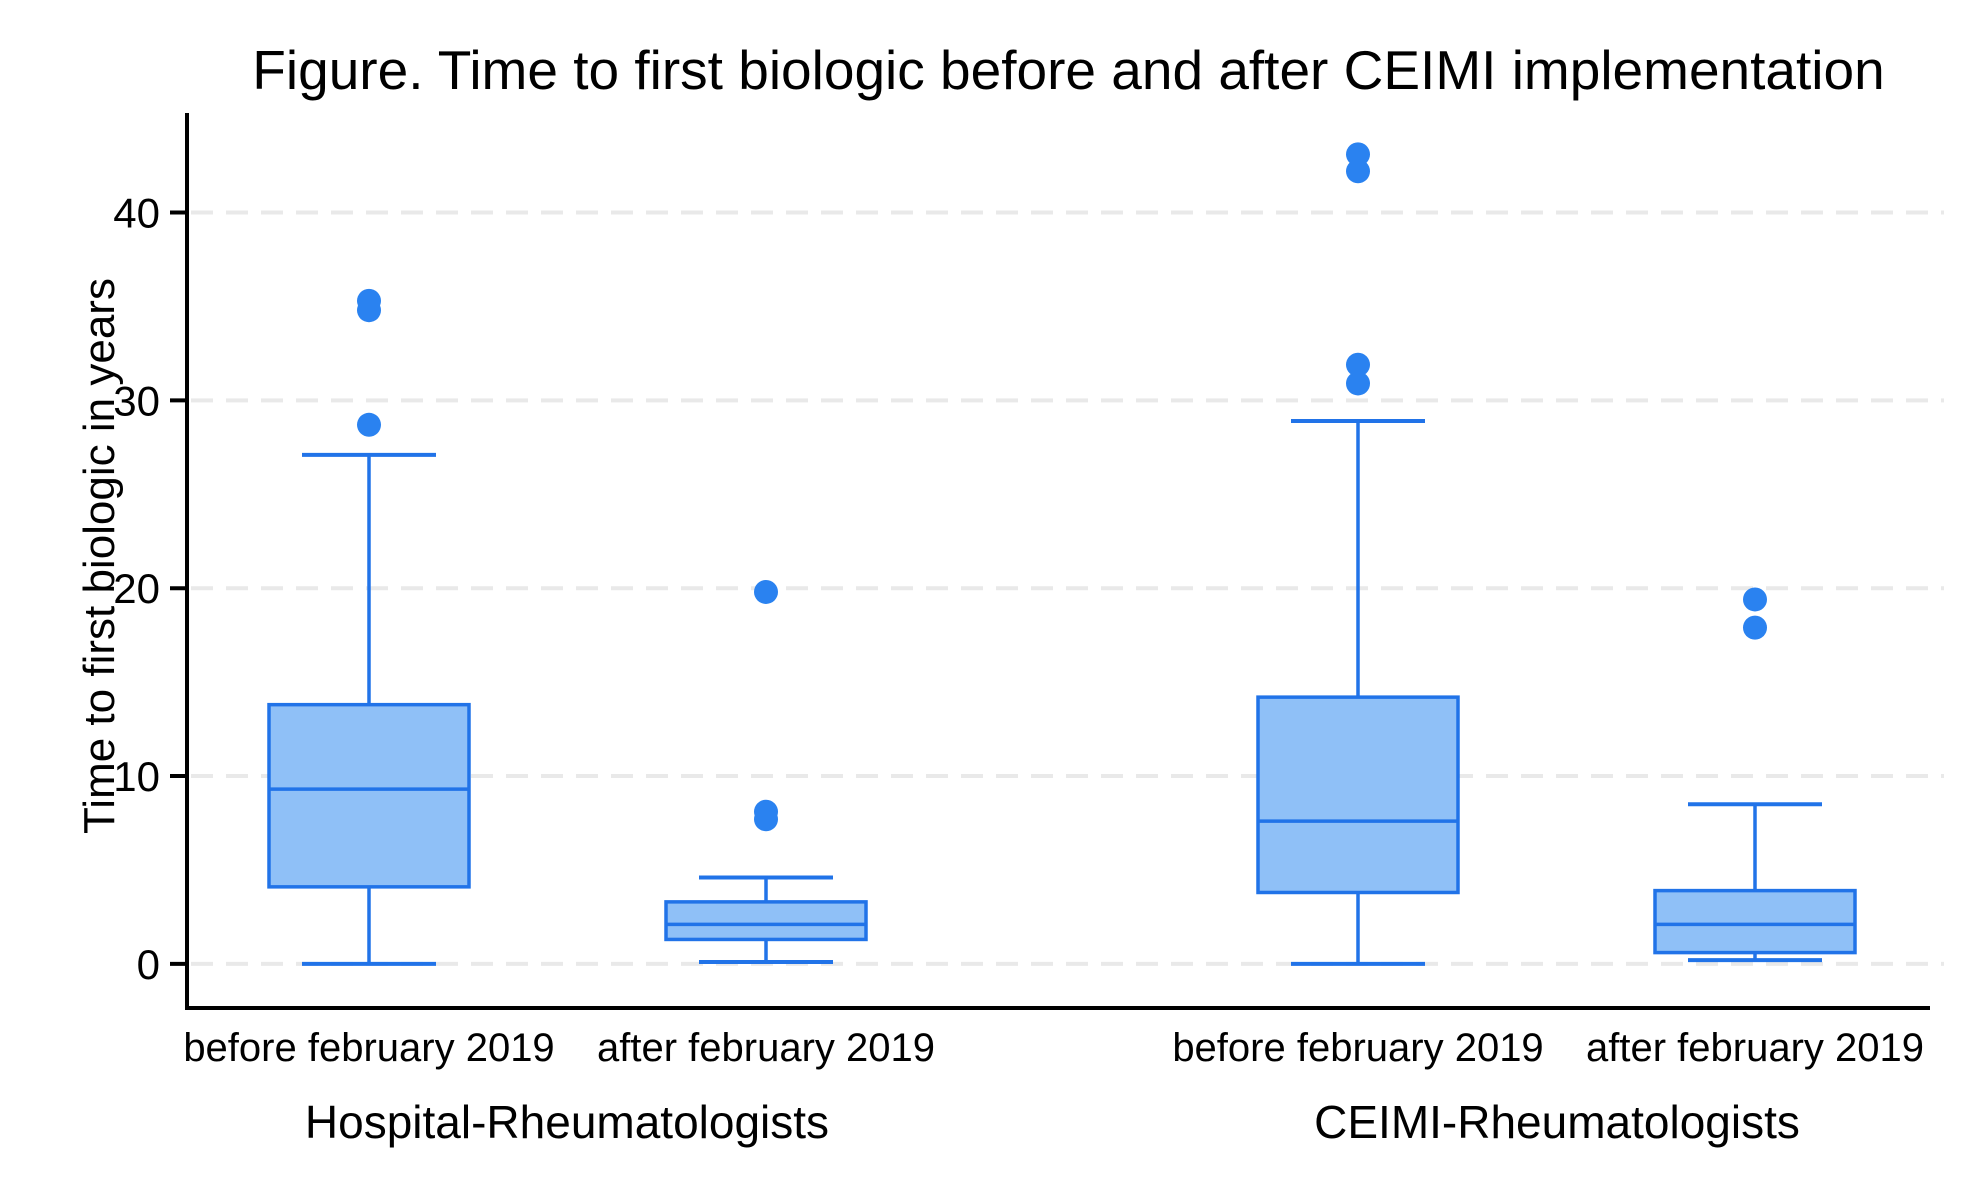 The width and height of the screenshot is (1974, 1184). I want to click on y-tick-label: 30, so click(136, 400).